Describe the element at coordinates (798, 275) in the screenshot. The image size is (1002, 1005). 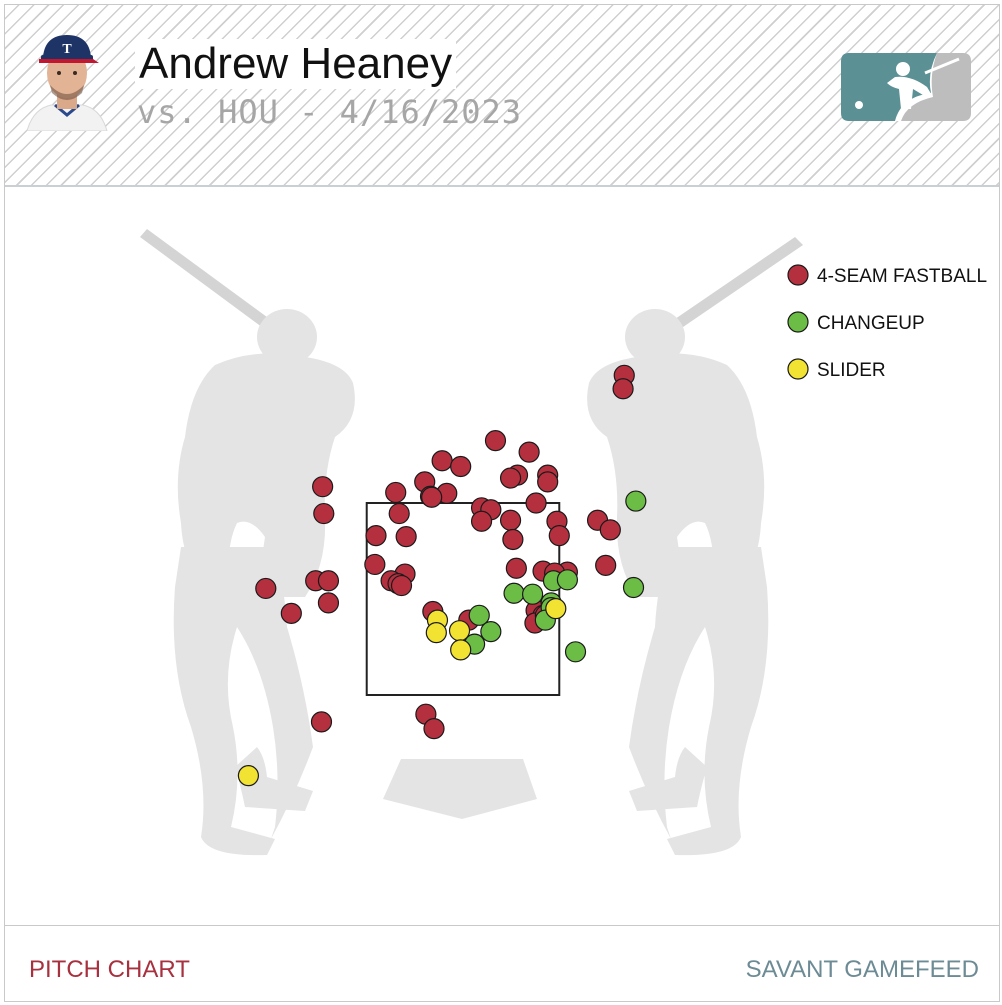
I see `legend-marker-four-seam` at that location.